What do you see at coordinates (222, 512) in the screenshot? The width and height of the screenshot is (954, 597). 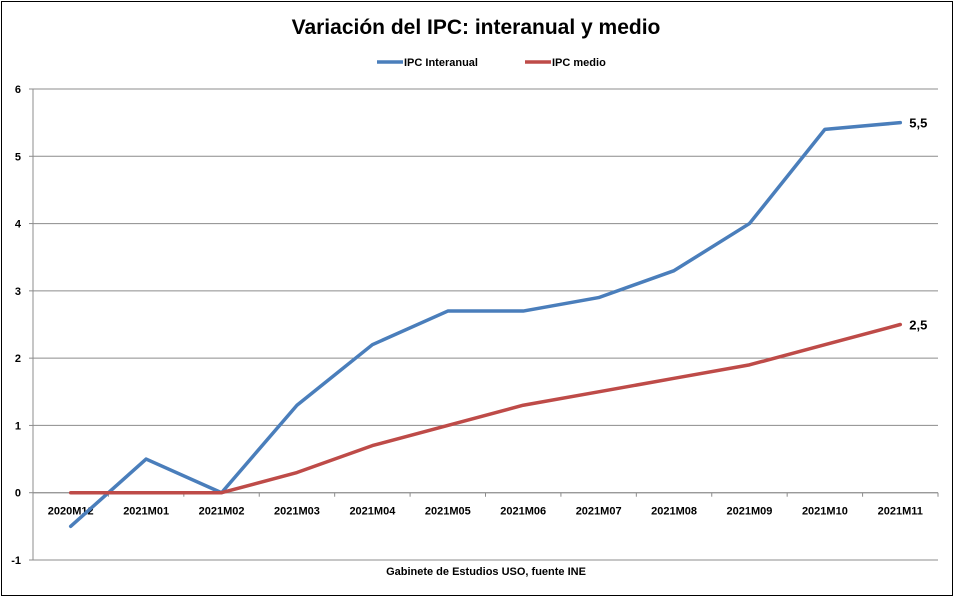 I see `x-tick-label: 2021M02` at bounding box center [222, 512].